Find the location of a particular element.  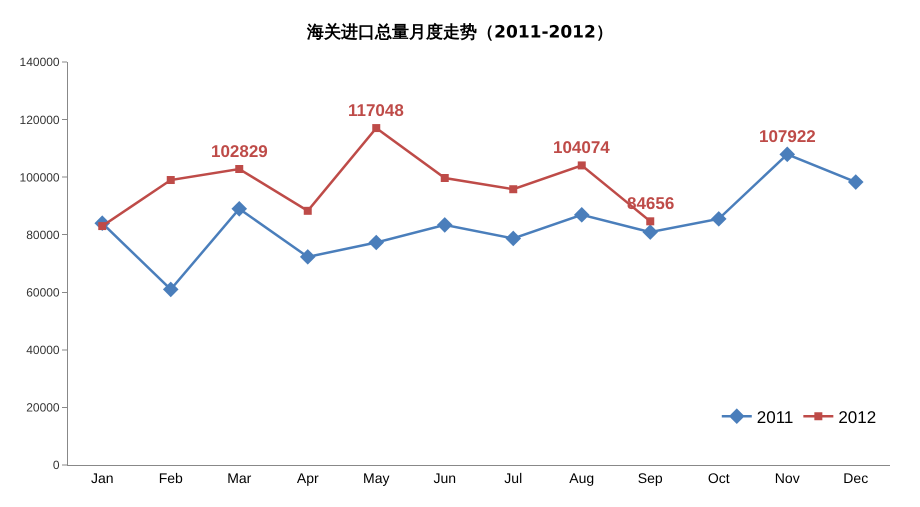

y-tick-label: 120000 is located at coordinates (40, 119).